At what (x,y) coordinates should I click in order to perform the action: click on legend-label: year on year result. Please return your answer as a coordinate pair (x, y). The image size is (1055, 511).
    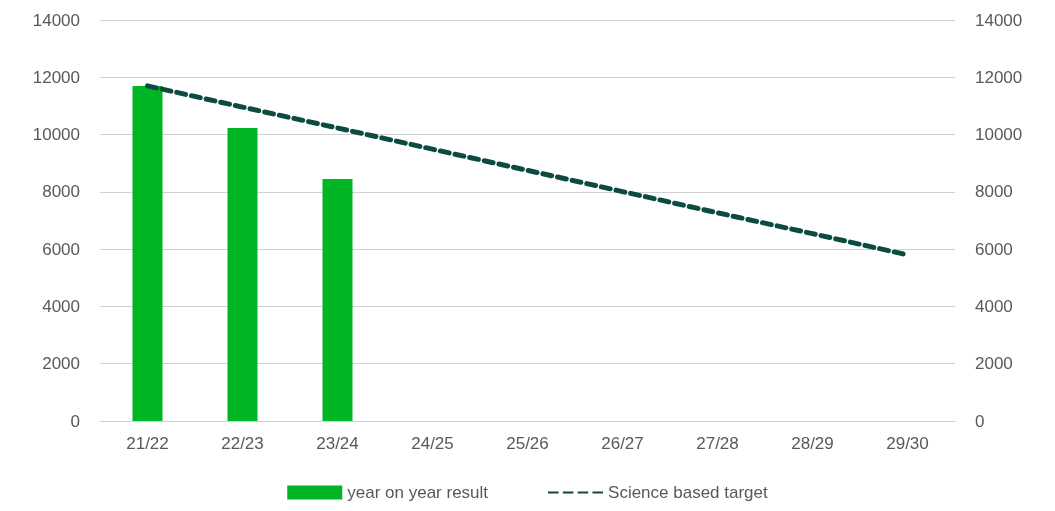
    Looking at the image, I should click on (418, 492).